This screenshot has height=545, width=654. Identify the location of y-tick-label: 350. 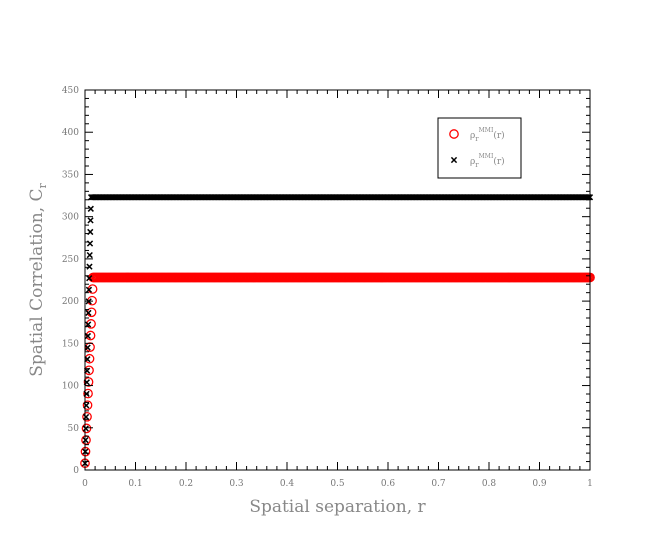
(70, 175).